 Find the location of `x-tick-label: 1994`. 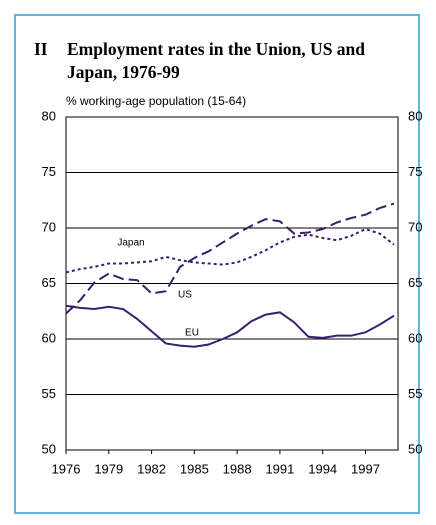

x-tick-label: 1994 is located at coordinates (322, 468).